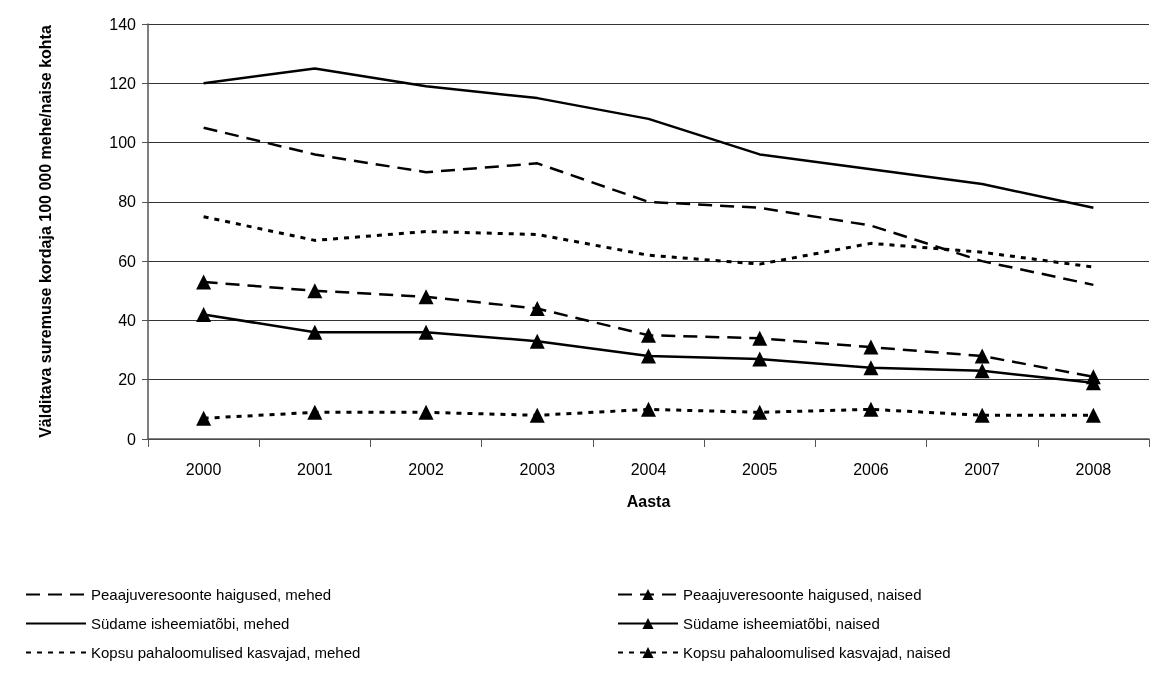  I want to click on y-tick-label: 80, so click(127, 202).